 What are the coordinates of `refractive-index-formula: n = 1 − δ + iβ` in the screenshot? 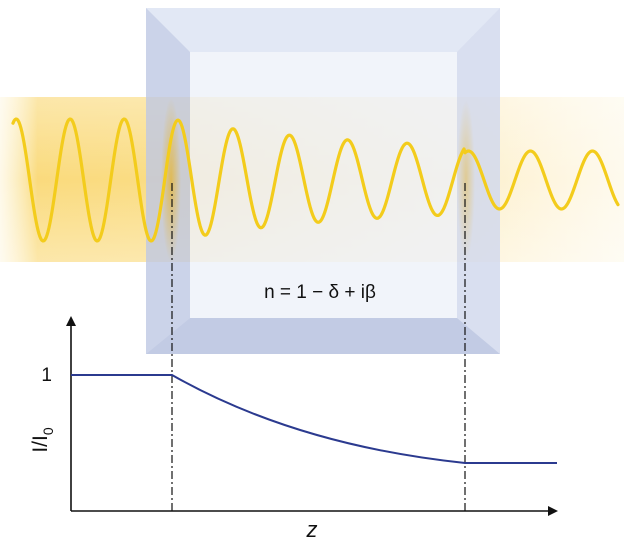 It's located at (320, 292).